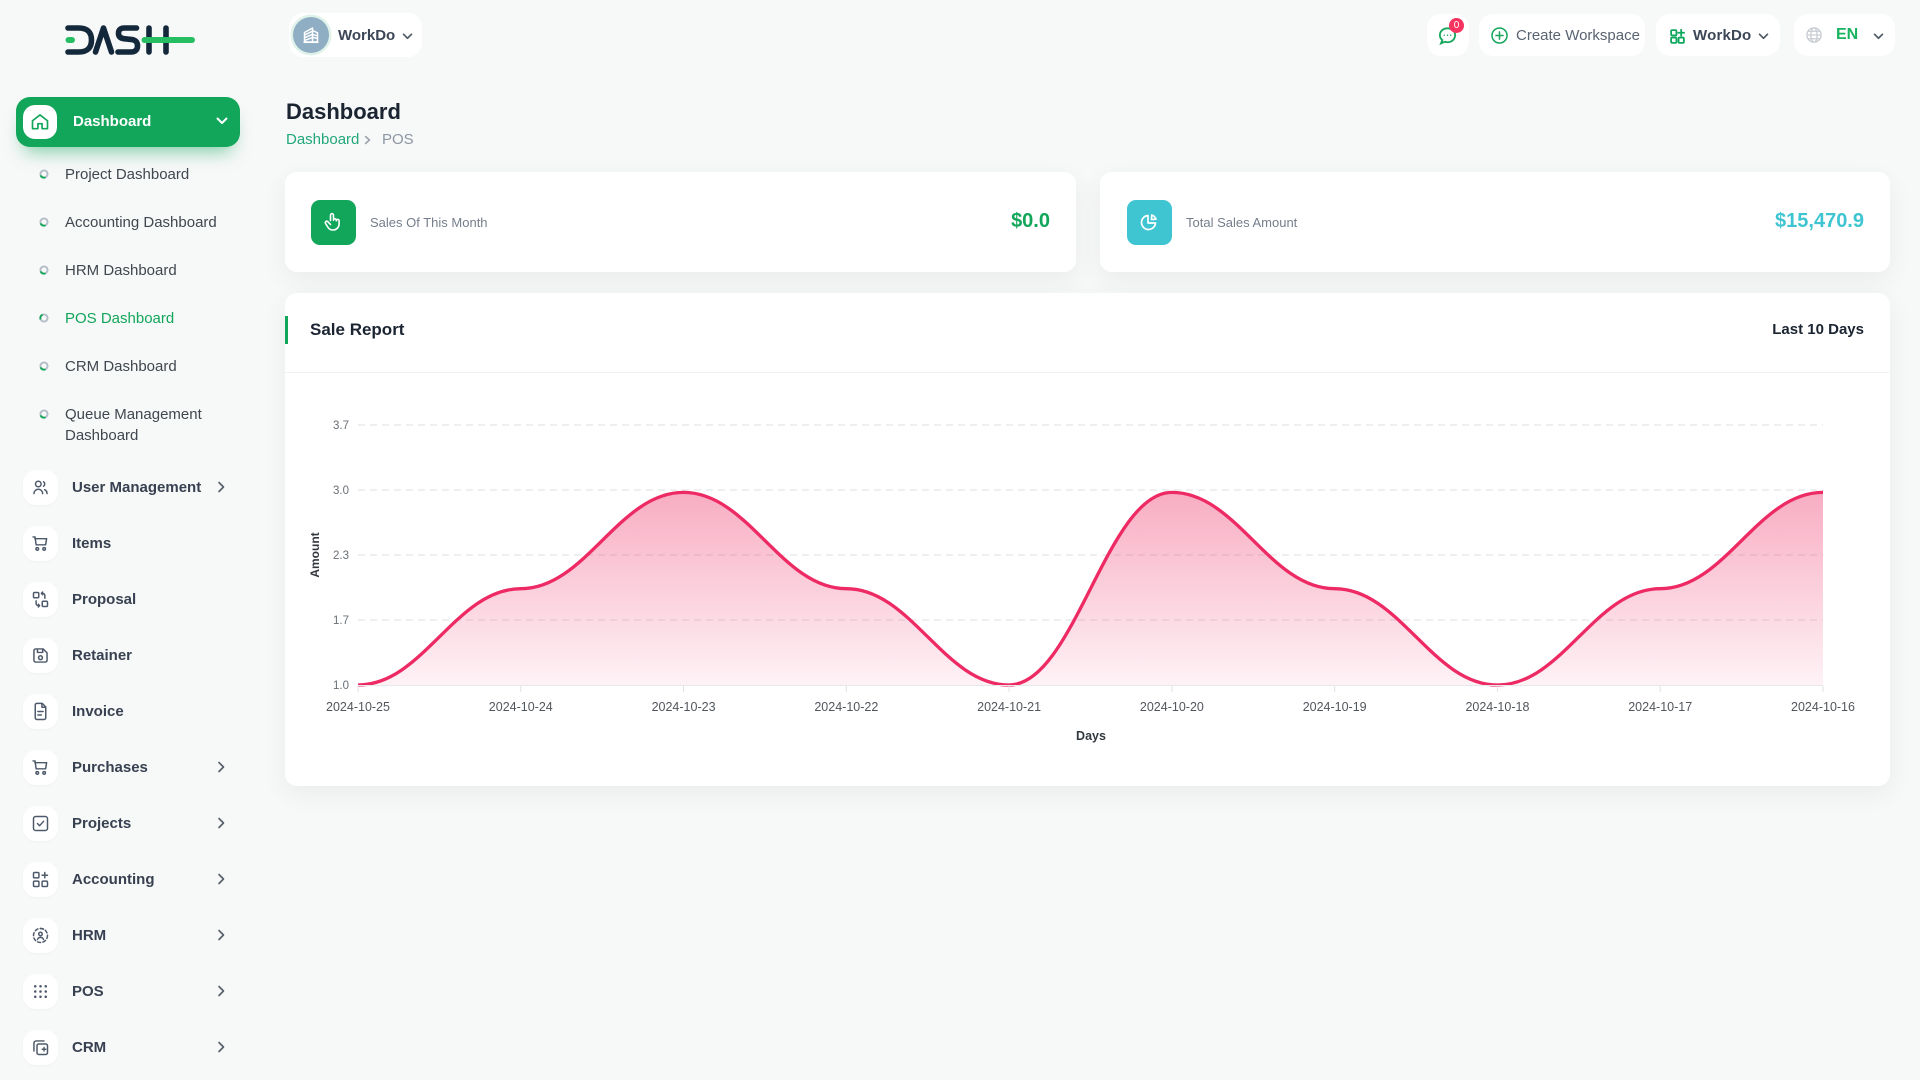 The image size is (1920, 1080). I want to click on svg-text: Amount, so click(315, 554).